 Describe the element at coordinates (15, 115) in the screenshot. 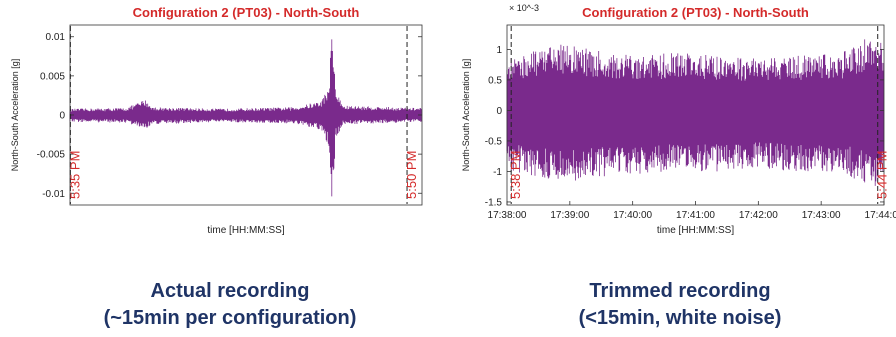

I see `left-ylabel: North-South Acceleration [g]` at that location.